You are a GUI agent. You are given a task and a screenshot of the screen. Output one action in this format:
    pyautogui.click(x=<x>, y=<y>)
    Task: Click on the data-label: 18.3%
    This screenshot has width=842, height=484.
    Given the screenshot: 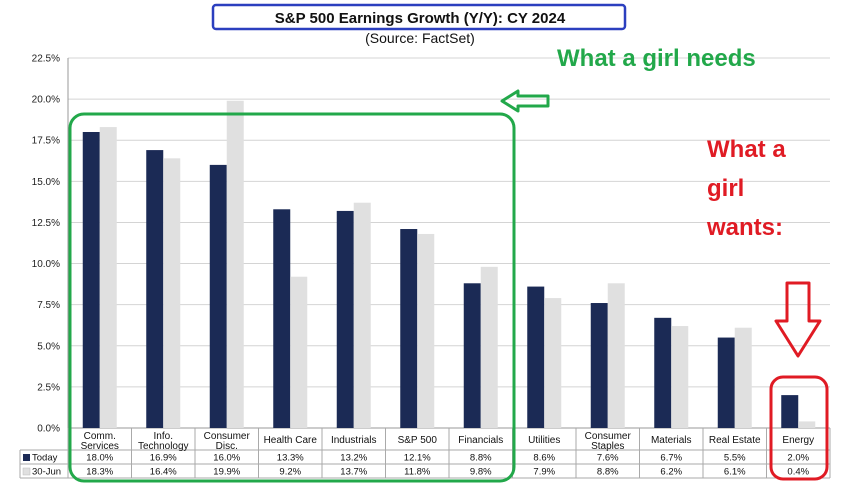 What is the action you would take?
    pyautogui.click(x=99, y=472)
    